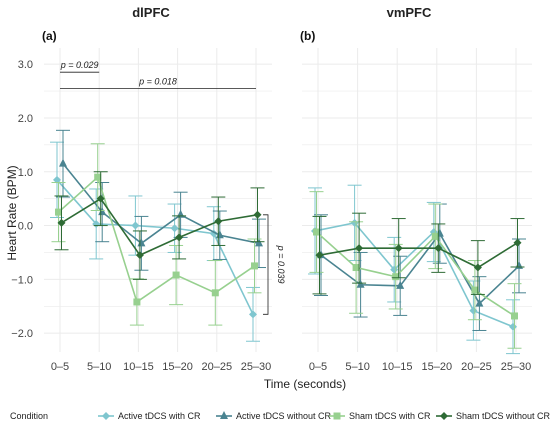  I want to click on legend-label: Active tDCS without CR, so click(284, 416).